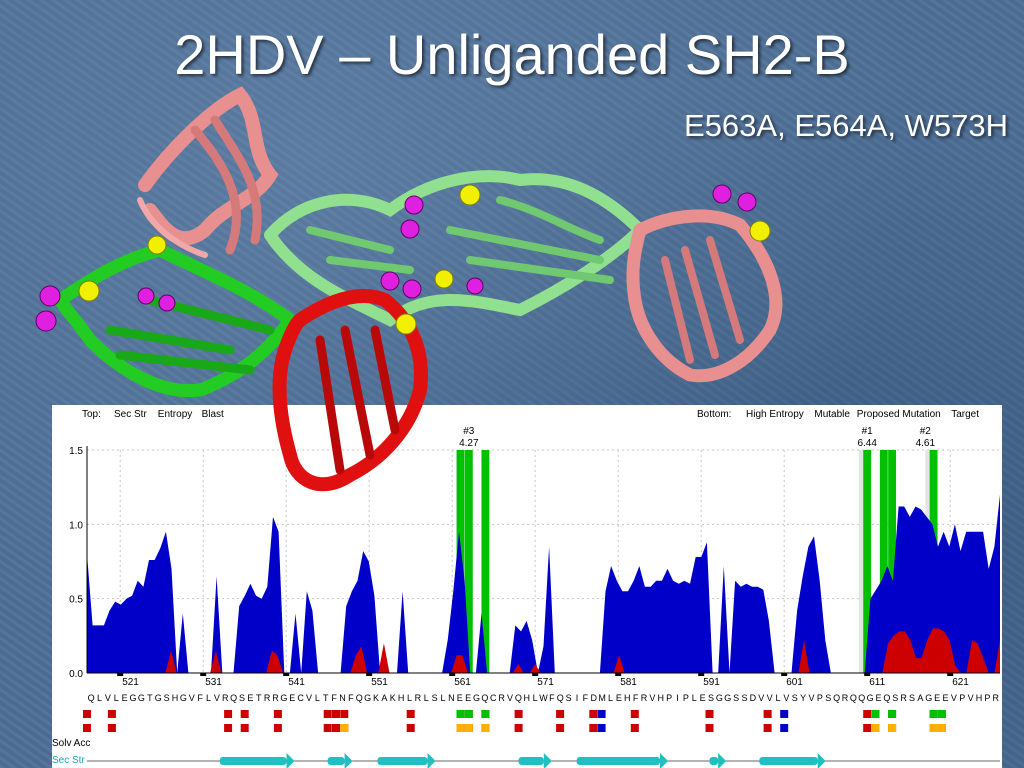  Describe the element at coordinates (794, 682) in the screenshot. I see `x-tick-label: 601` at that location.